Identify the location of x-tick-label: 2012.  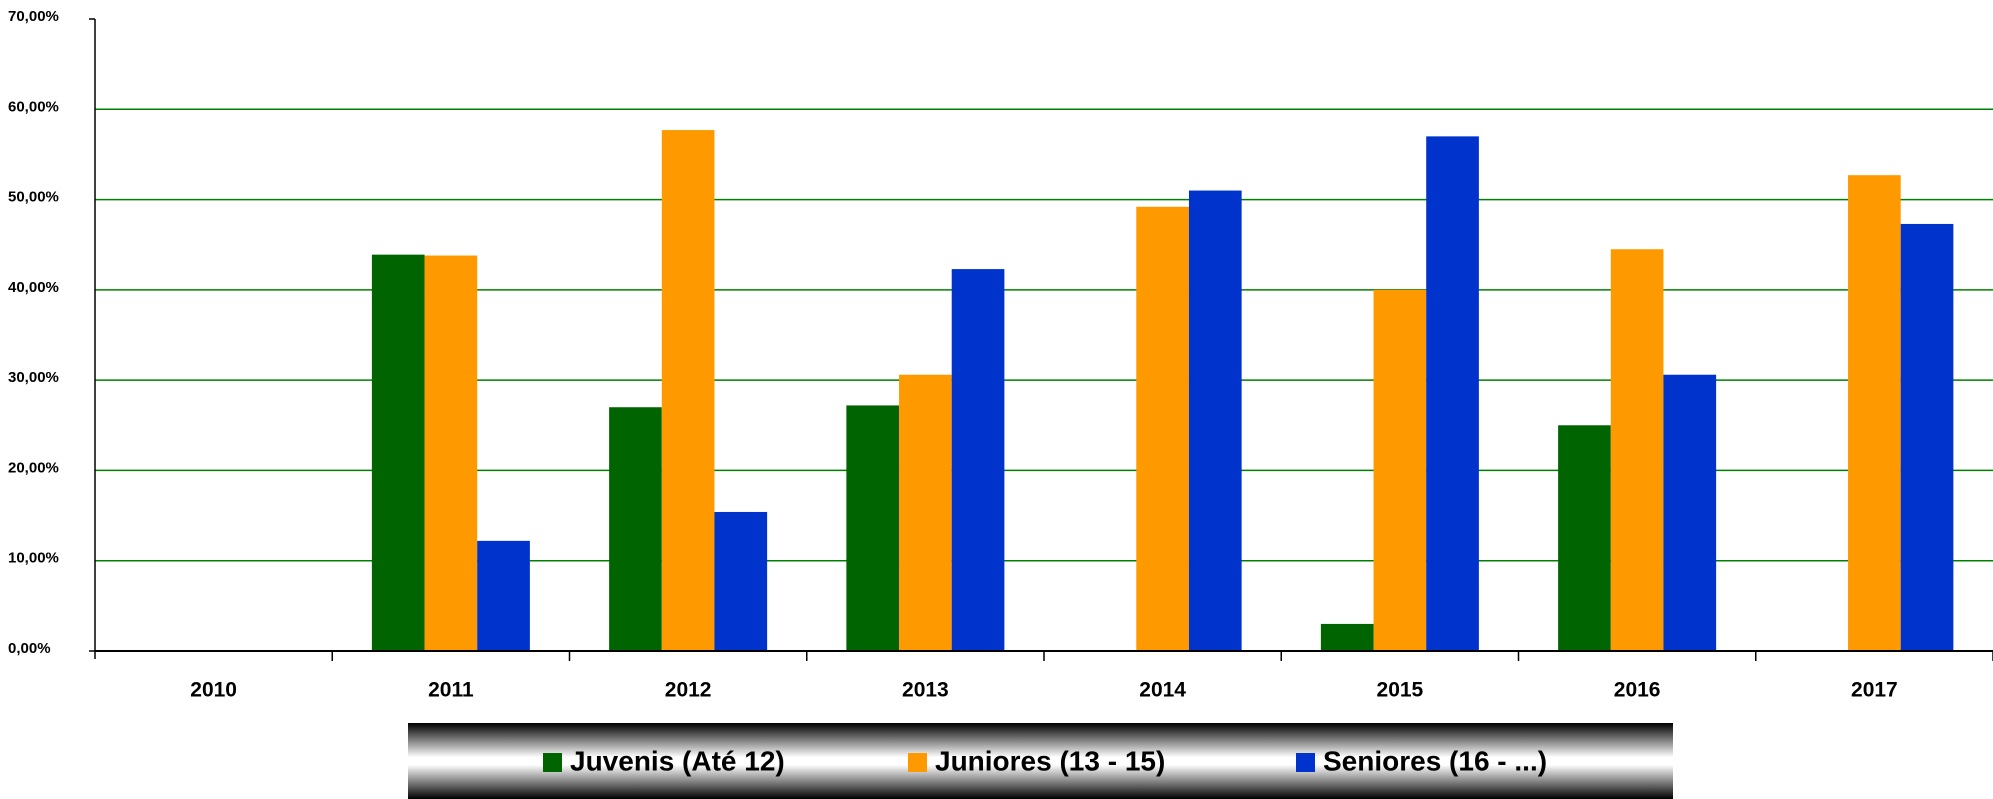
(688, 690).